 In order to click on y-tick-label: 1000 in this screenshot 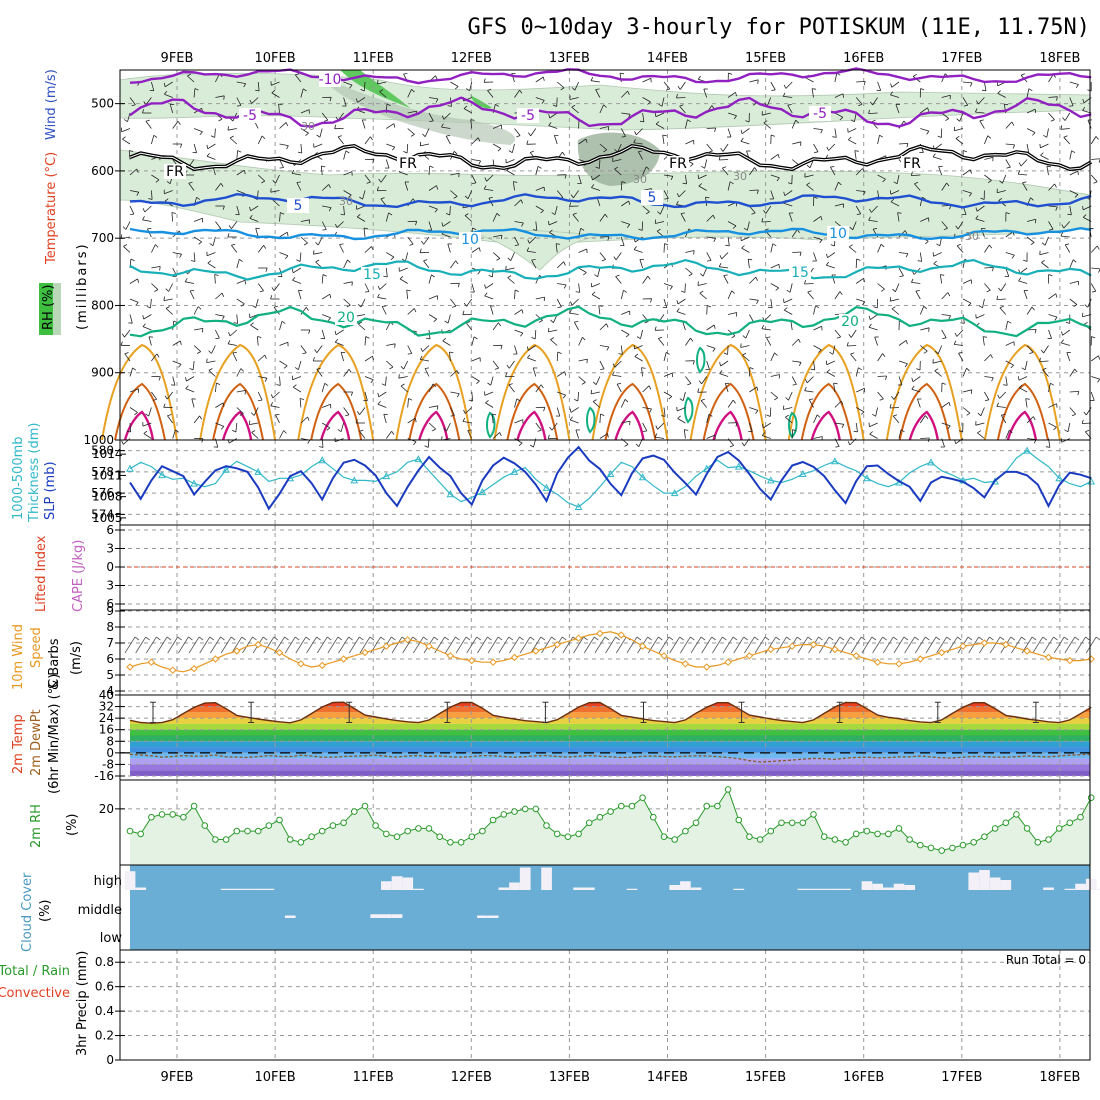, I will do `click(98, 440)`.